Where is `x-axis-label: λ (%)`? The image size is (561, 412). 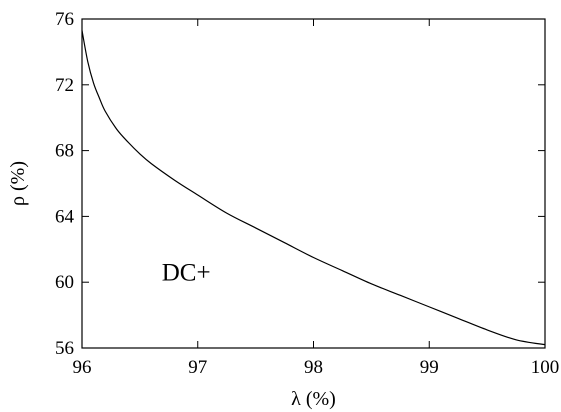 x-axis-label: λ (%) is located at coordinates (313, 399).